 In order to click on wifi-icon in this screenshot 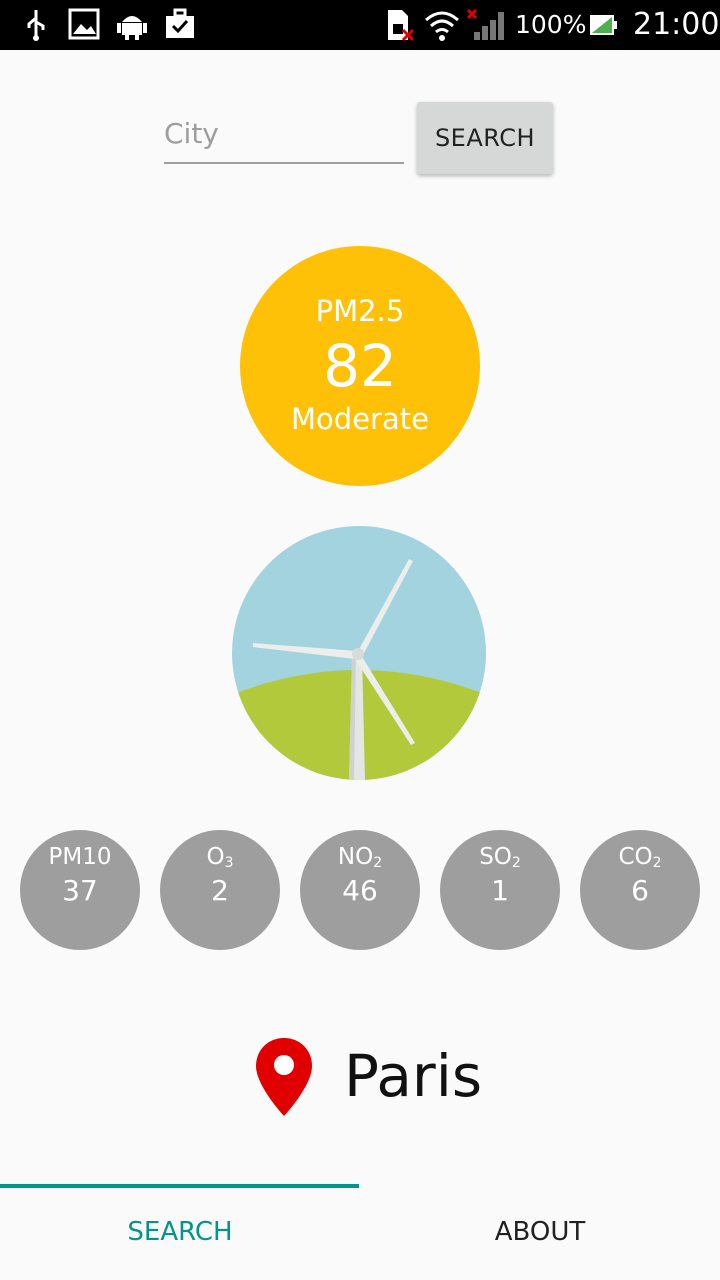, I will do `click(442, 26)`.